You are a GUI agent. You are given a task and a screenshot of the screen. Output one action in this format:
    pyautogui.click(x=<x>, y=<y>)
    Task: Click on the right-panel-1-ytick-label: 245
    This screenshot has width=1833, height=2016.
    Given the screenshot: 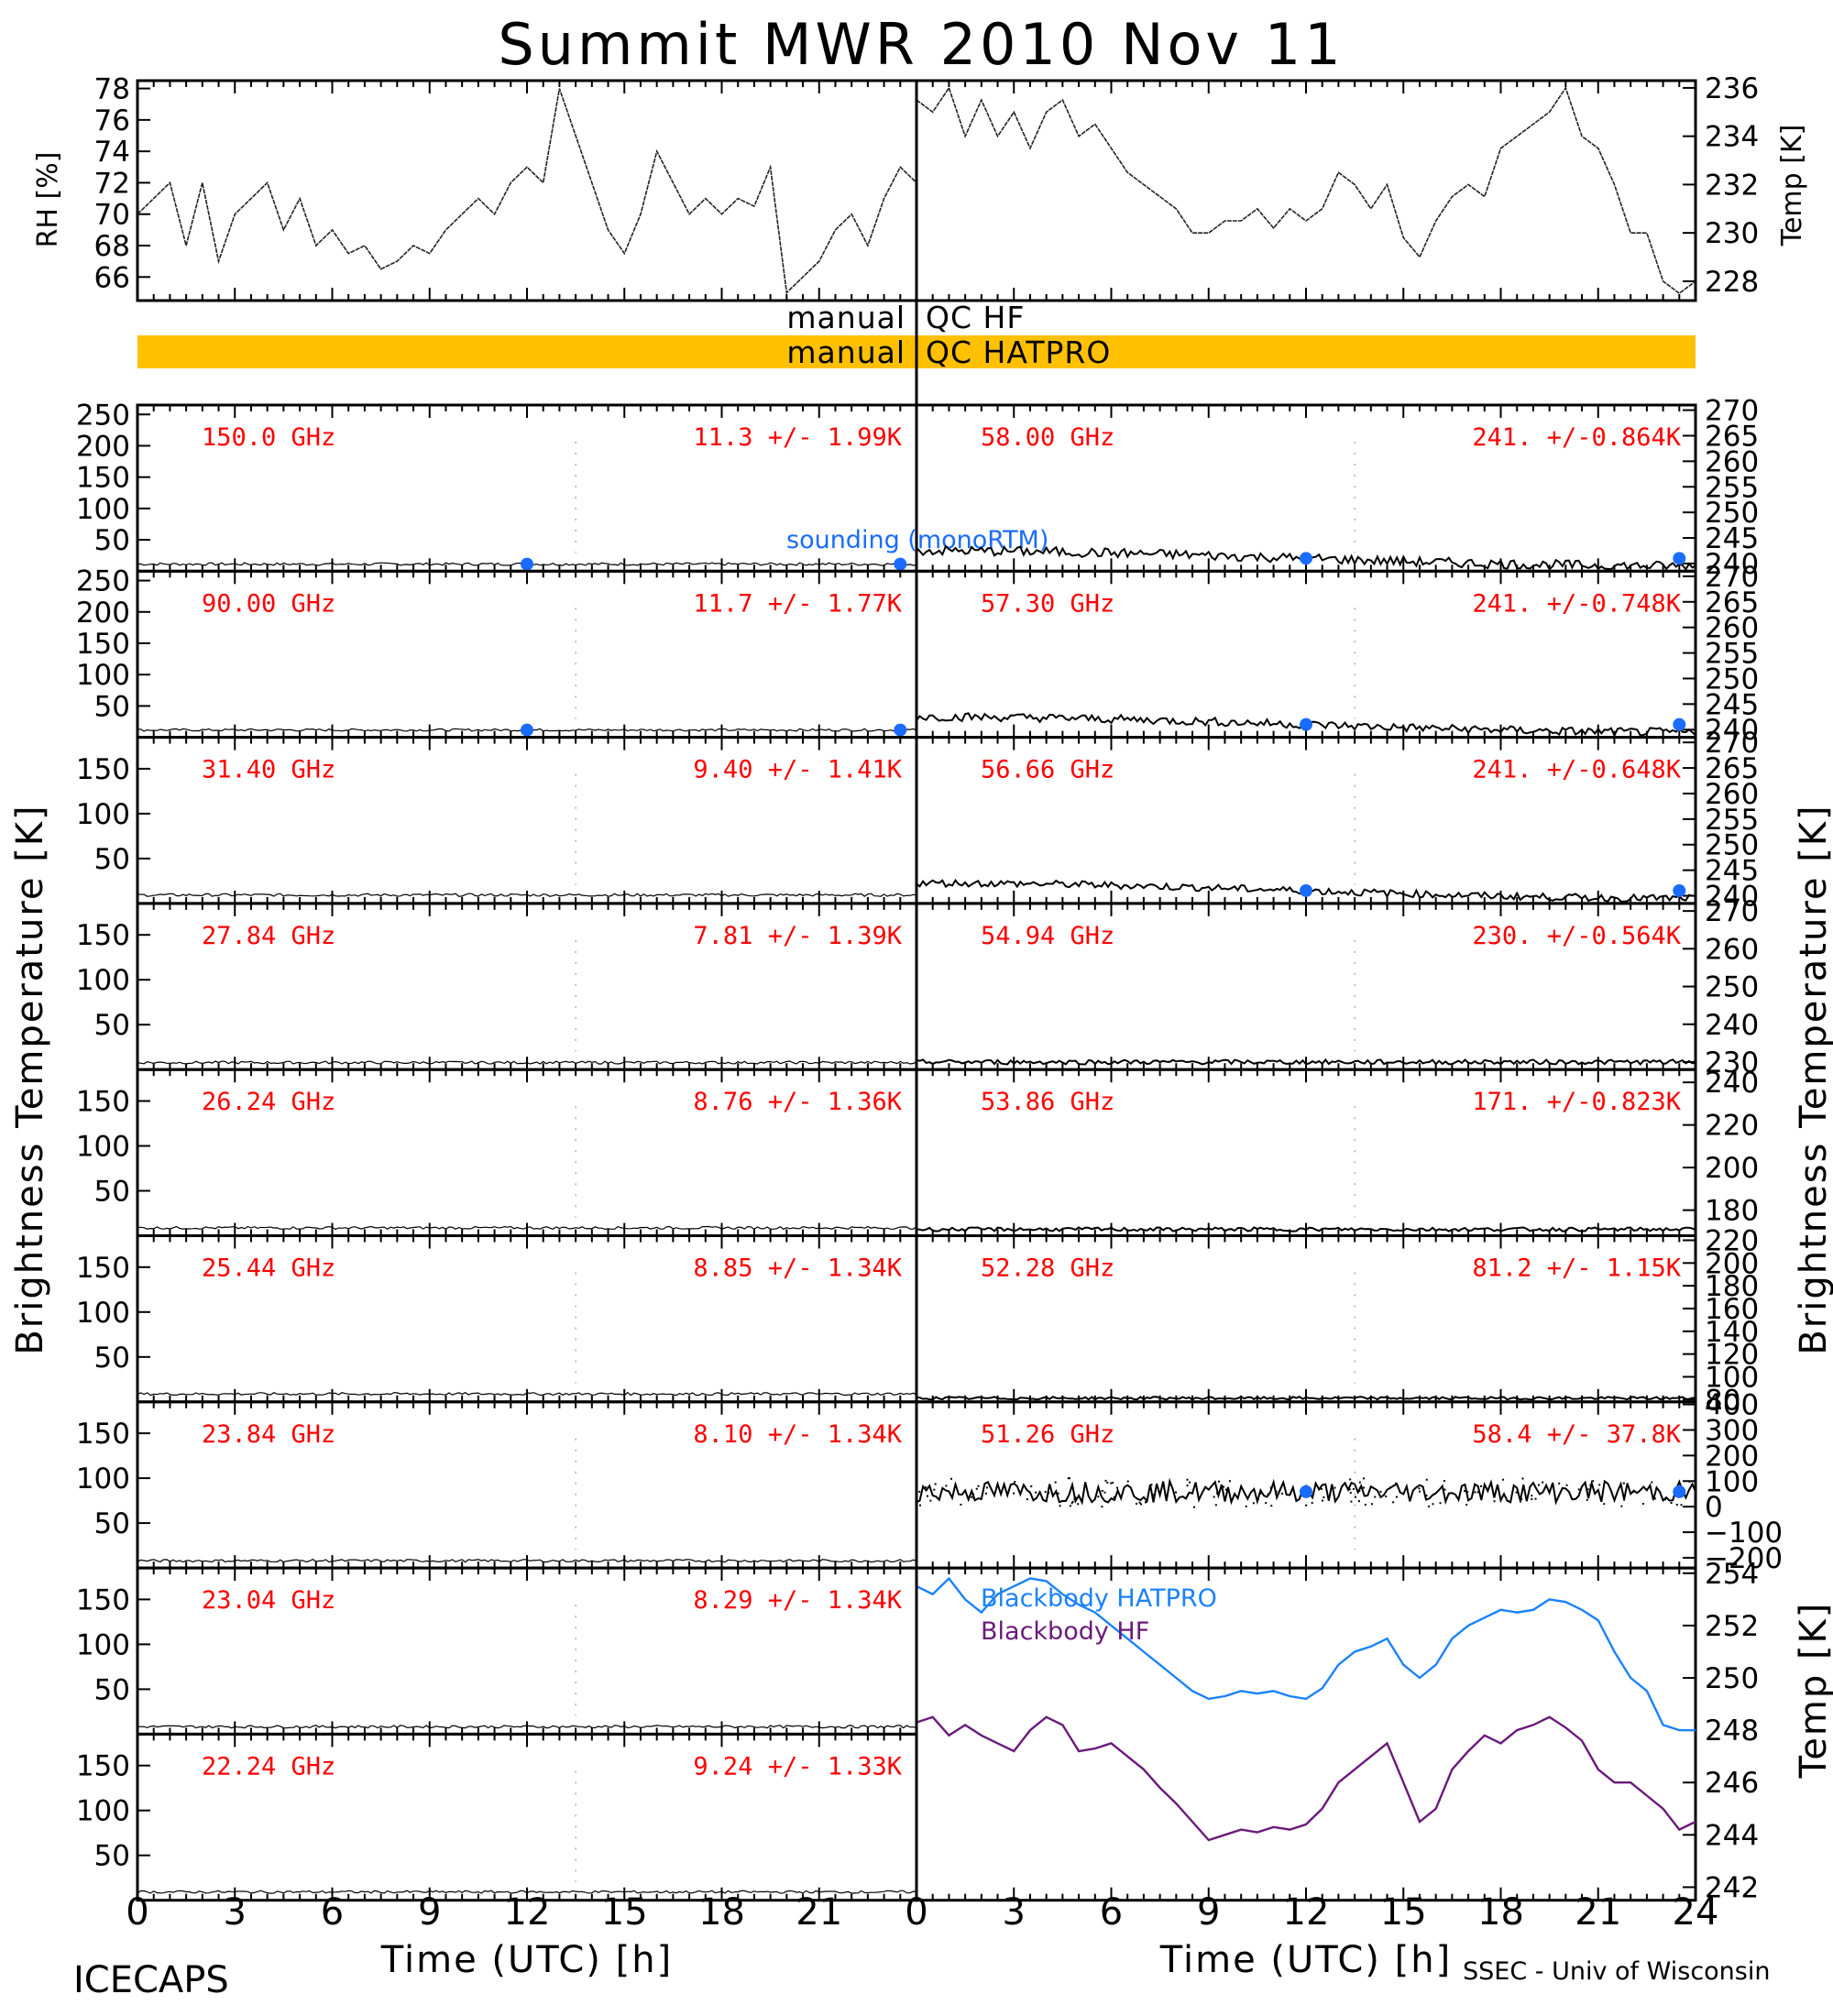 What is the action you would take?
    pyautogui.click(x=1732, y=704)
    